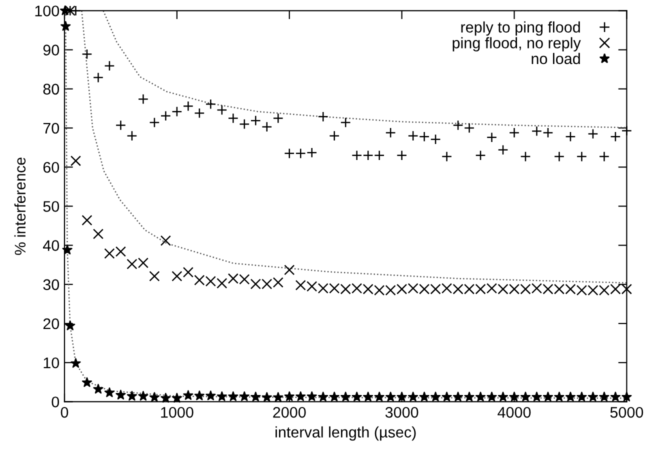  I want to click on x-axis-title: interval length (µsec), so click(346, 433).